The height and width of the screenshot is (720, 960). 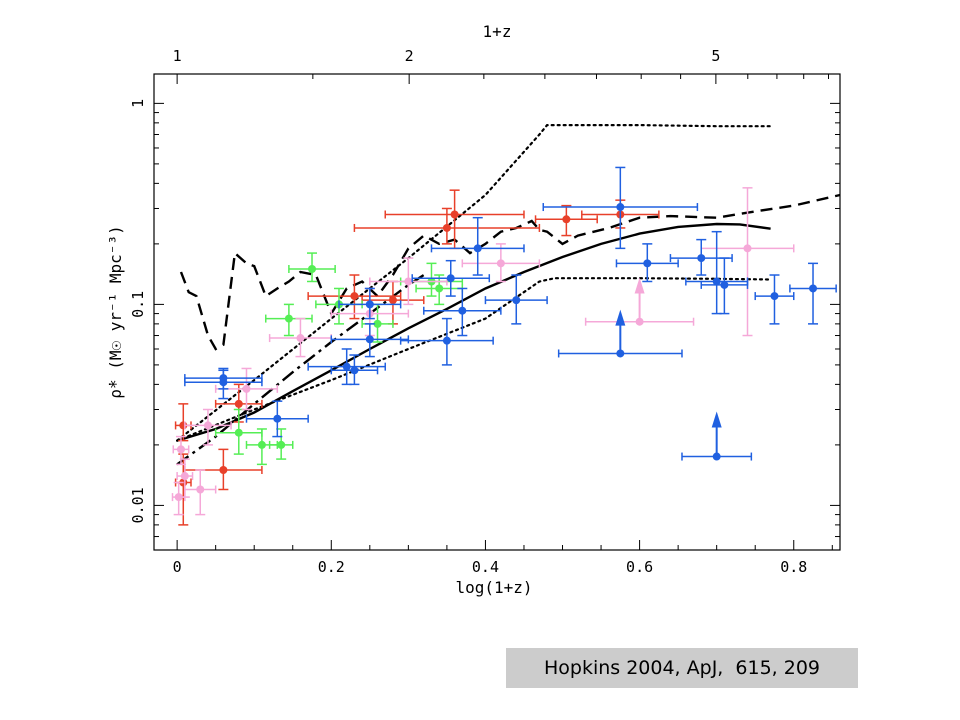 What do you see at coordinates (497, 31) in the screenshot?
I see `top-axis-title: 1+z` at bounding box center [497, 31].